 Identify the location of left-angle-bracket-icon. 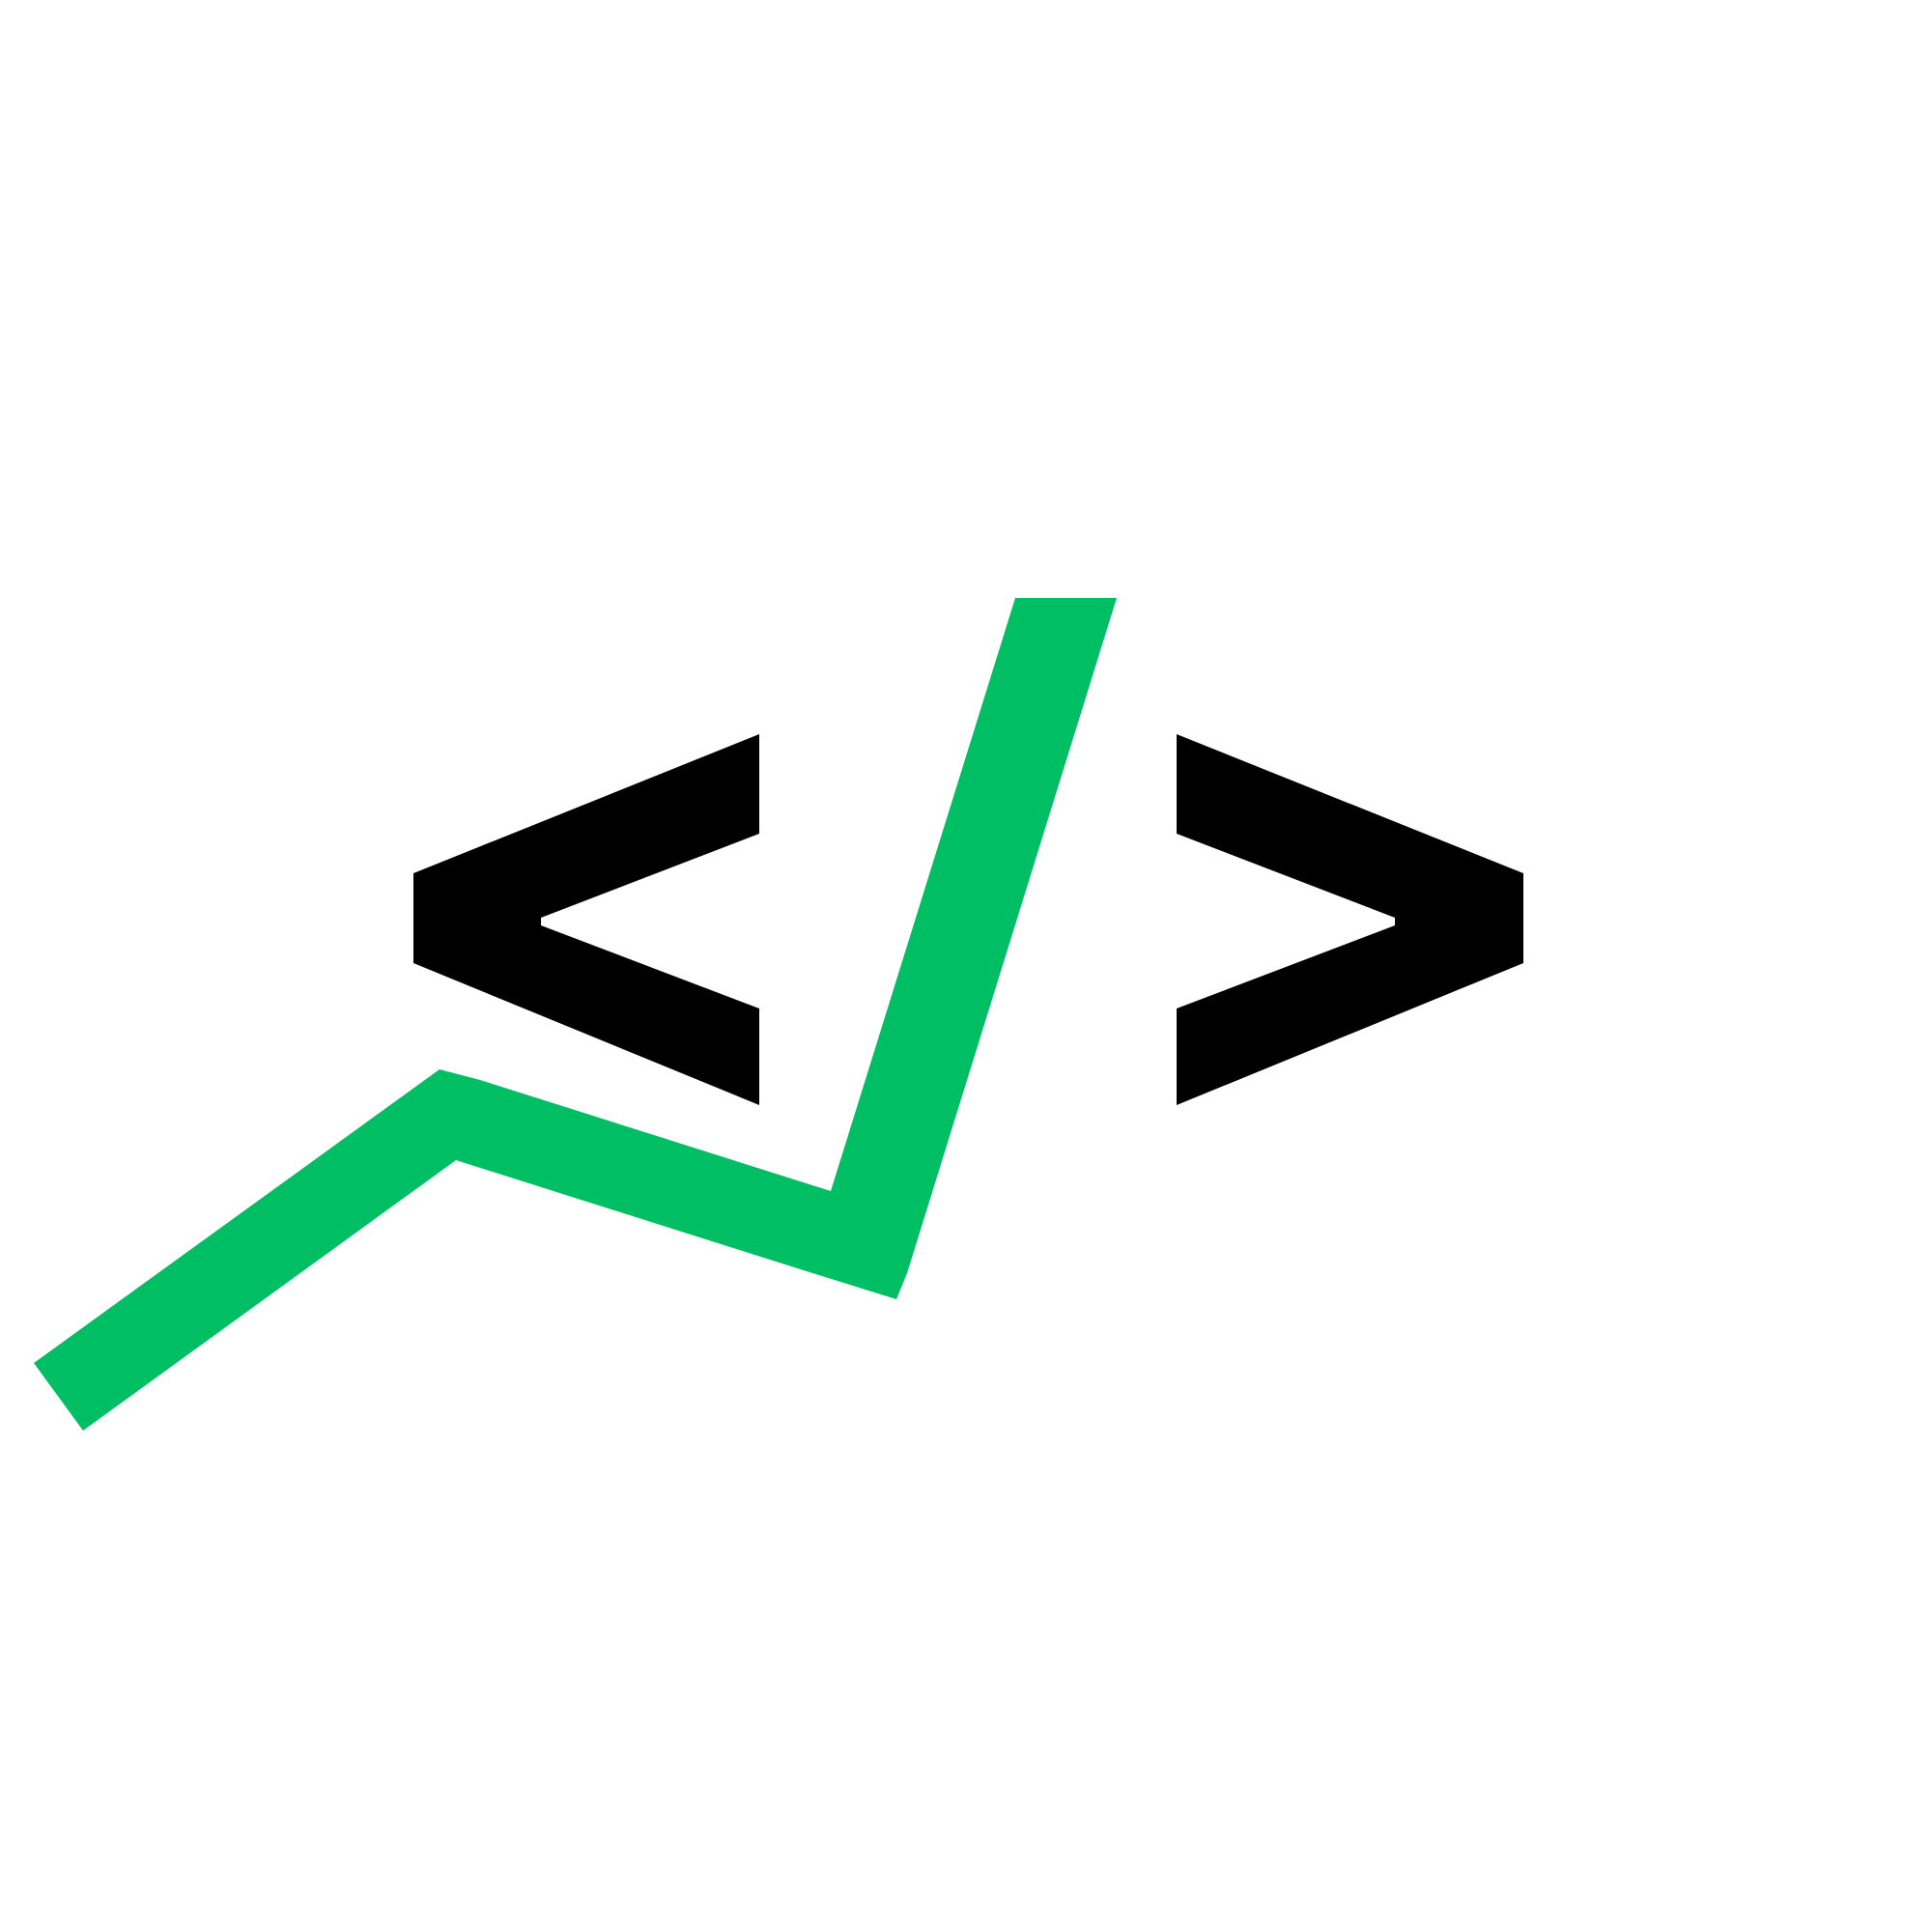
(586, 919).